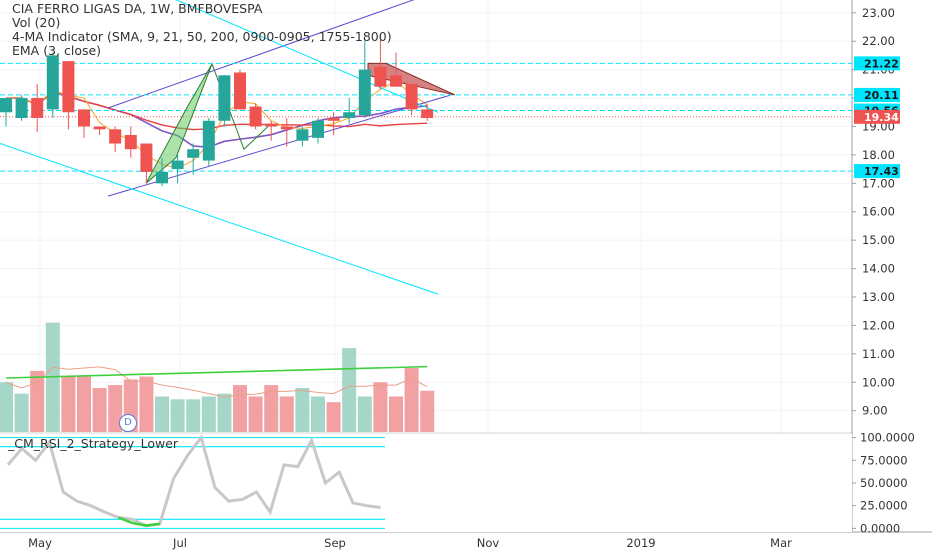  Describe the element at coordinates (193, 481) in the screenshot. I see `rsi-line` at that location.